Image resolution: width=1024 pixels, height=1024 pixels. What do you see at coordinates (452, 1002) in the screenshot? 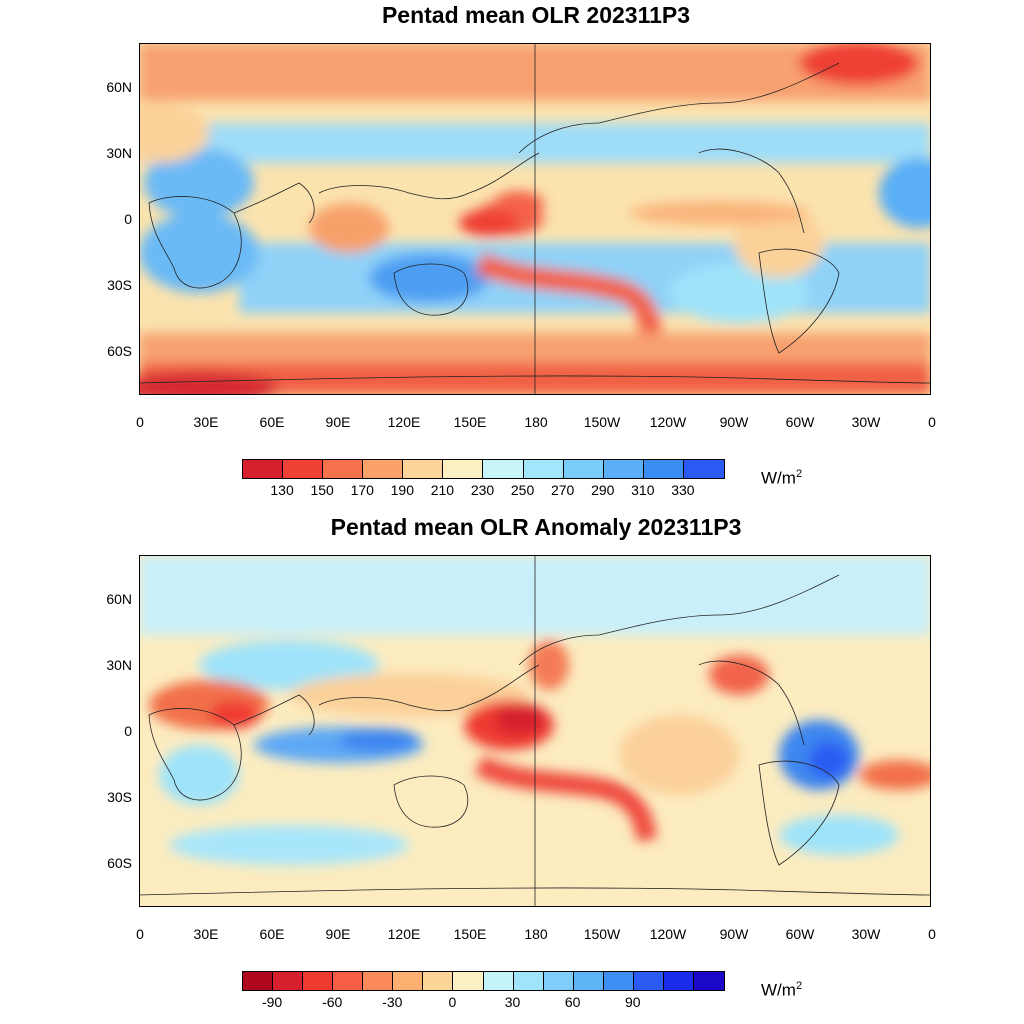
I see `colorbar-tick-label: 0` at bounding box center [452, 1002].